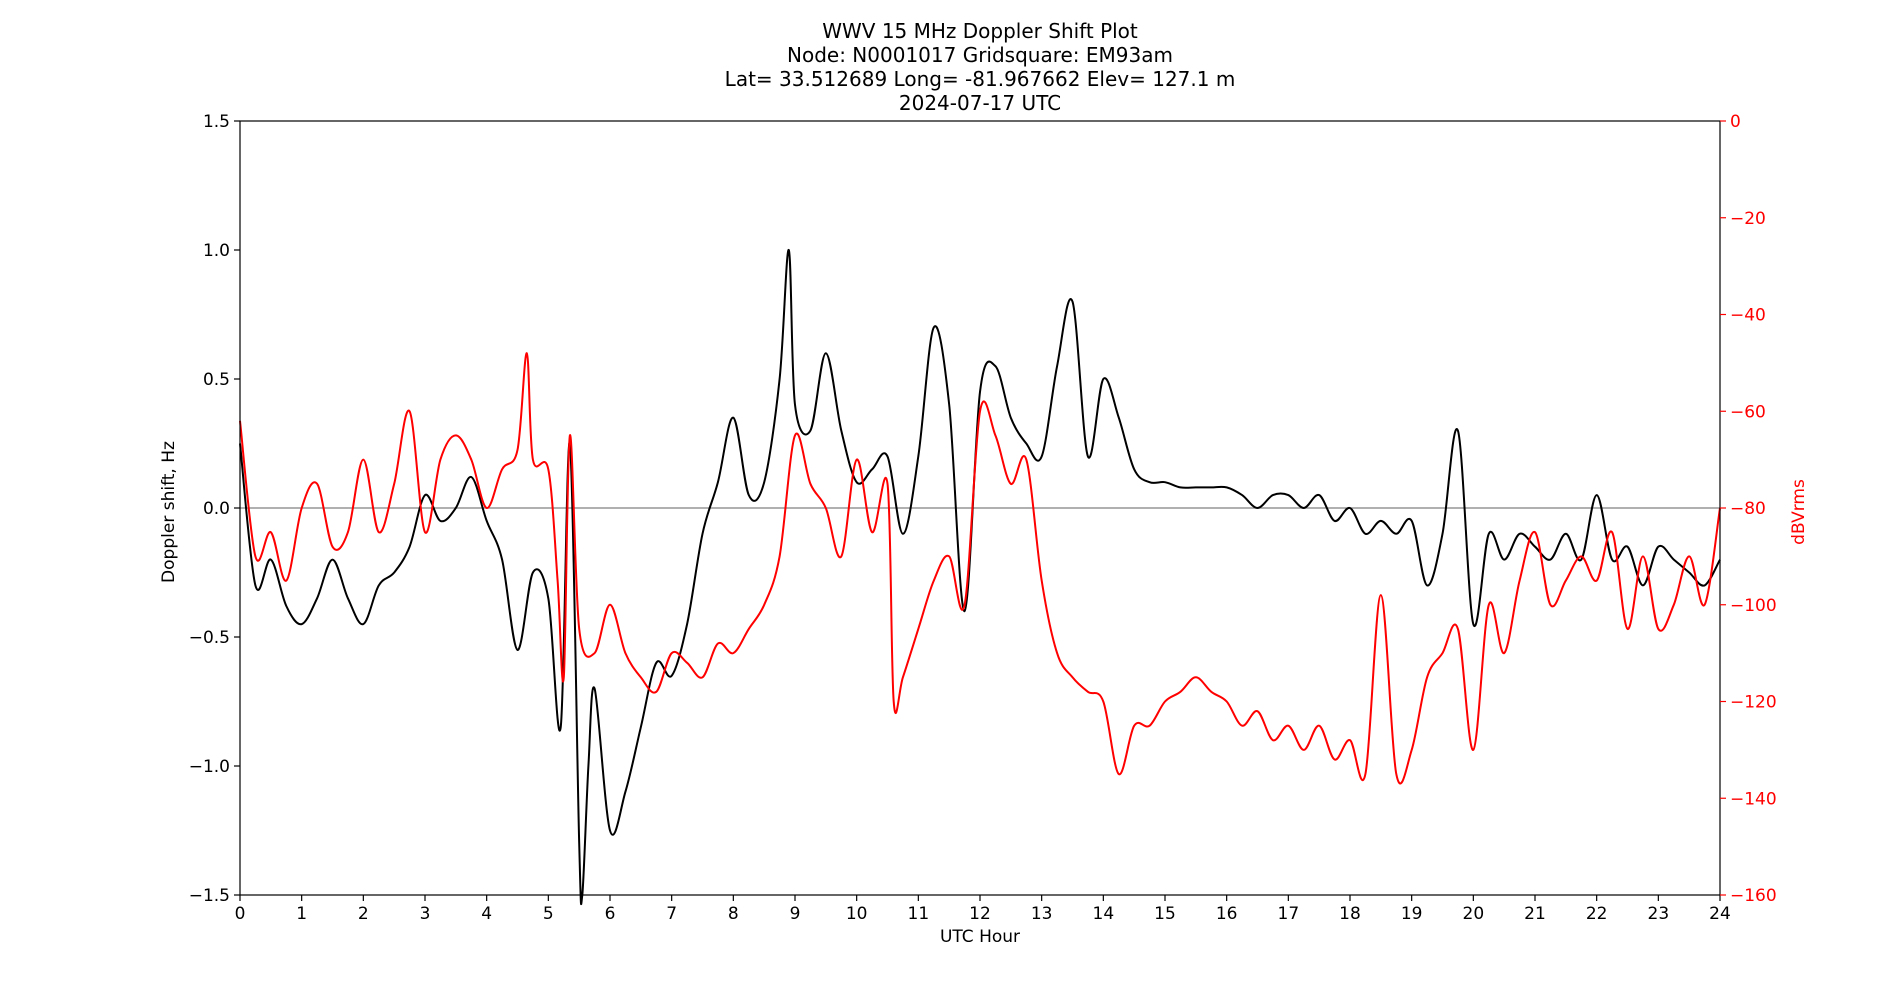  Describe the element at coordinates (980, 914) in the screenshot. I see `x-tick-label: 12` at that location.